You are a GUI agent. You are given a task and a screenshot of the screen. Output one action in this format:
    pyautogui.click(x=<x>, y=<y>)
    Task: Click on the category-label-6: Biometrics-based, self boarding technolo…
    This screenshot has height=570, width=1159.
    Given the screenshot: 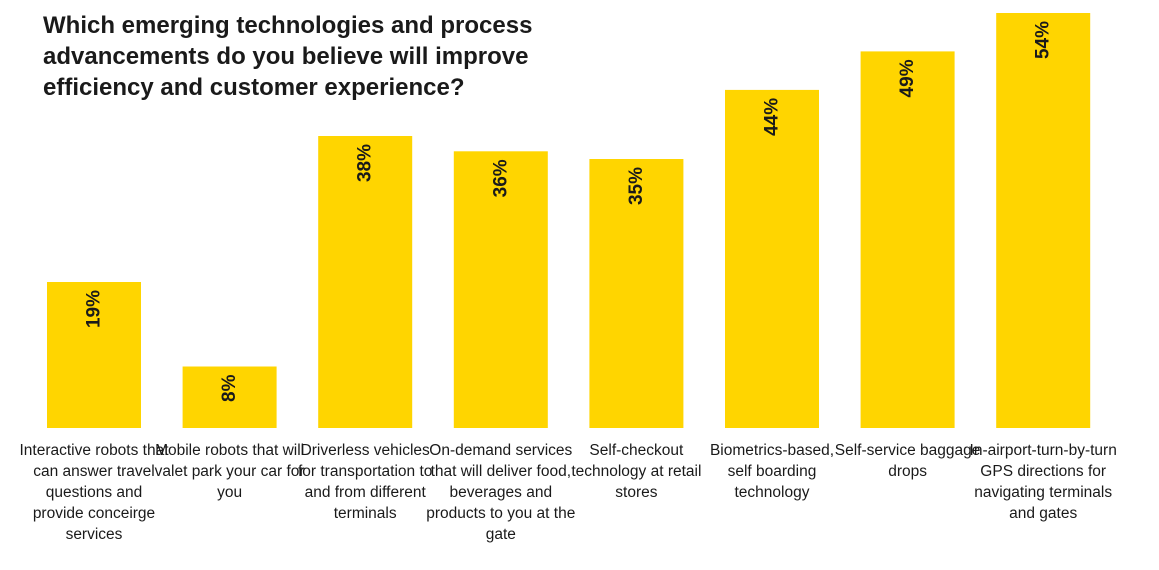 What is the action you would take?
    pyautogui.click(x=772, y=471)
    